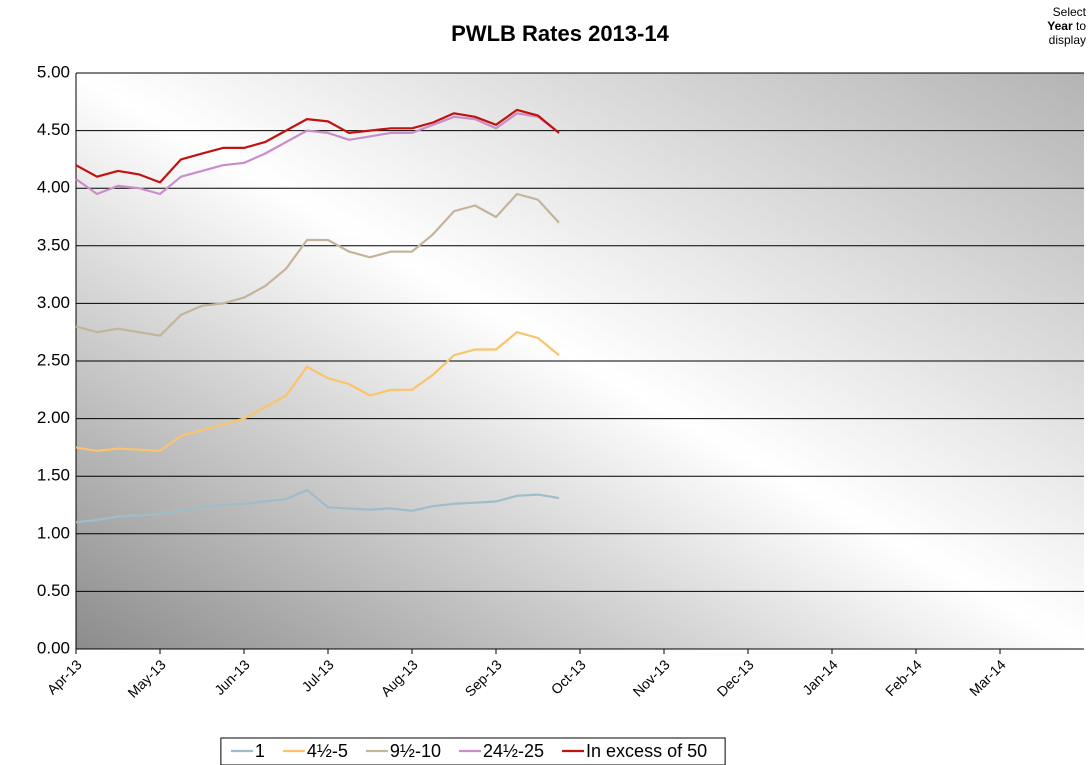 This screenshot has width=1092, height=765. Describe the element at coordinates (53, 532) in the screenshot. I see `y-tick-label: 1.00` at that location.